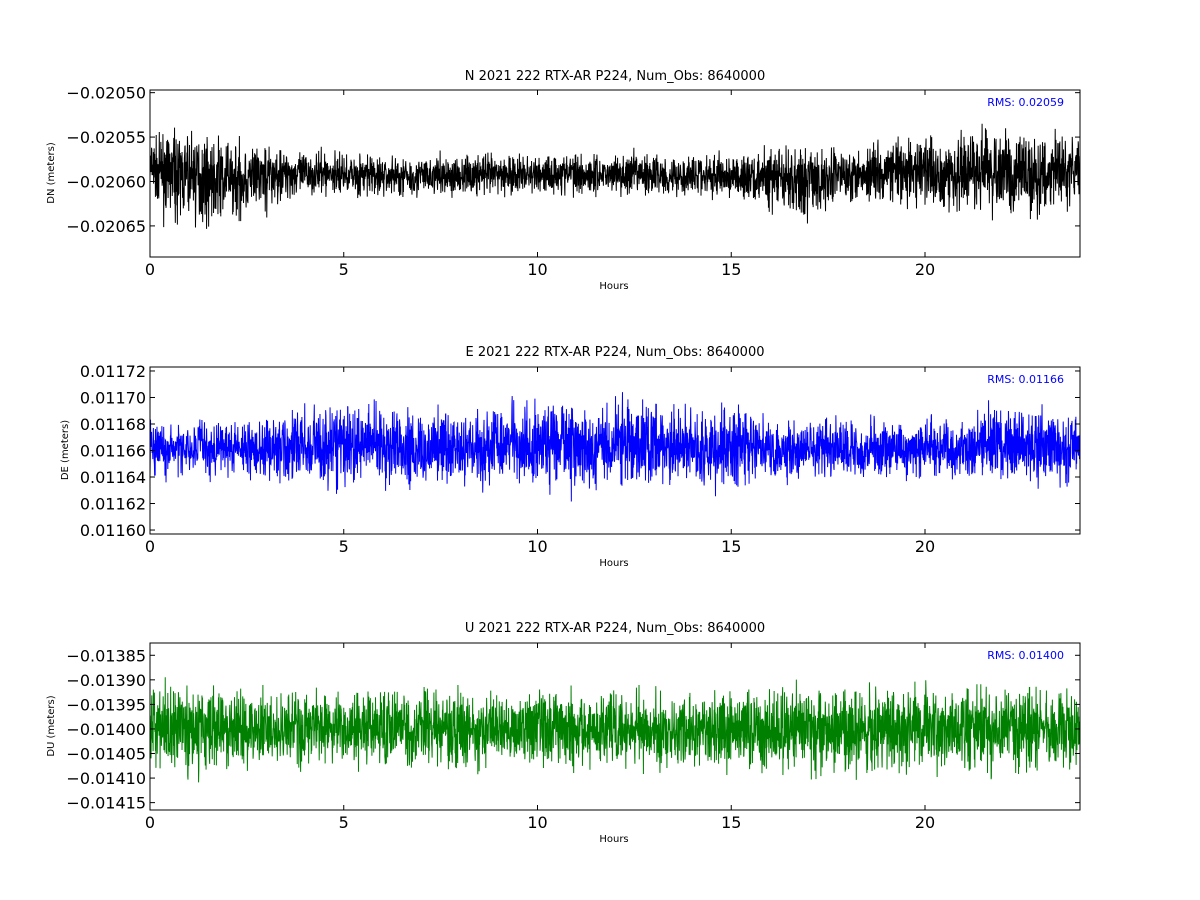  I want to click on y-tick-label: −0.01415, so click(106, 803).